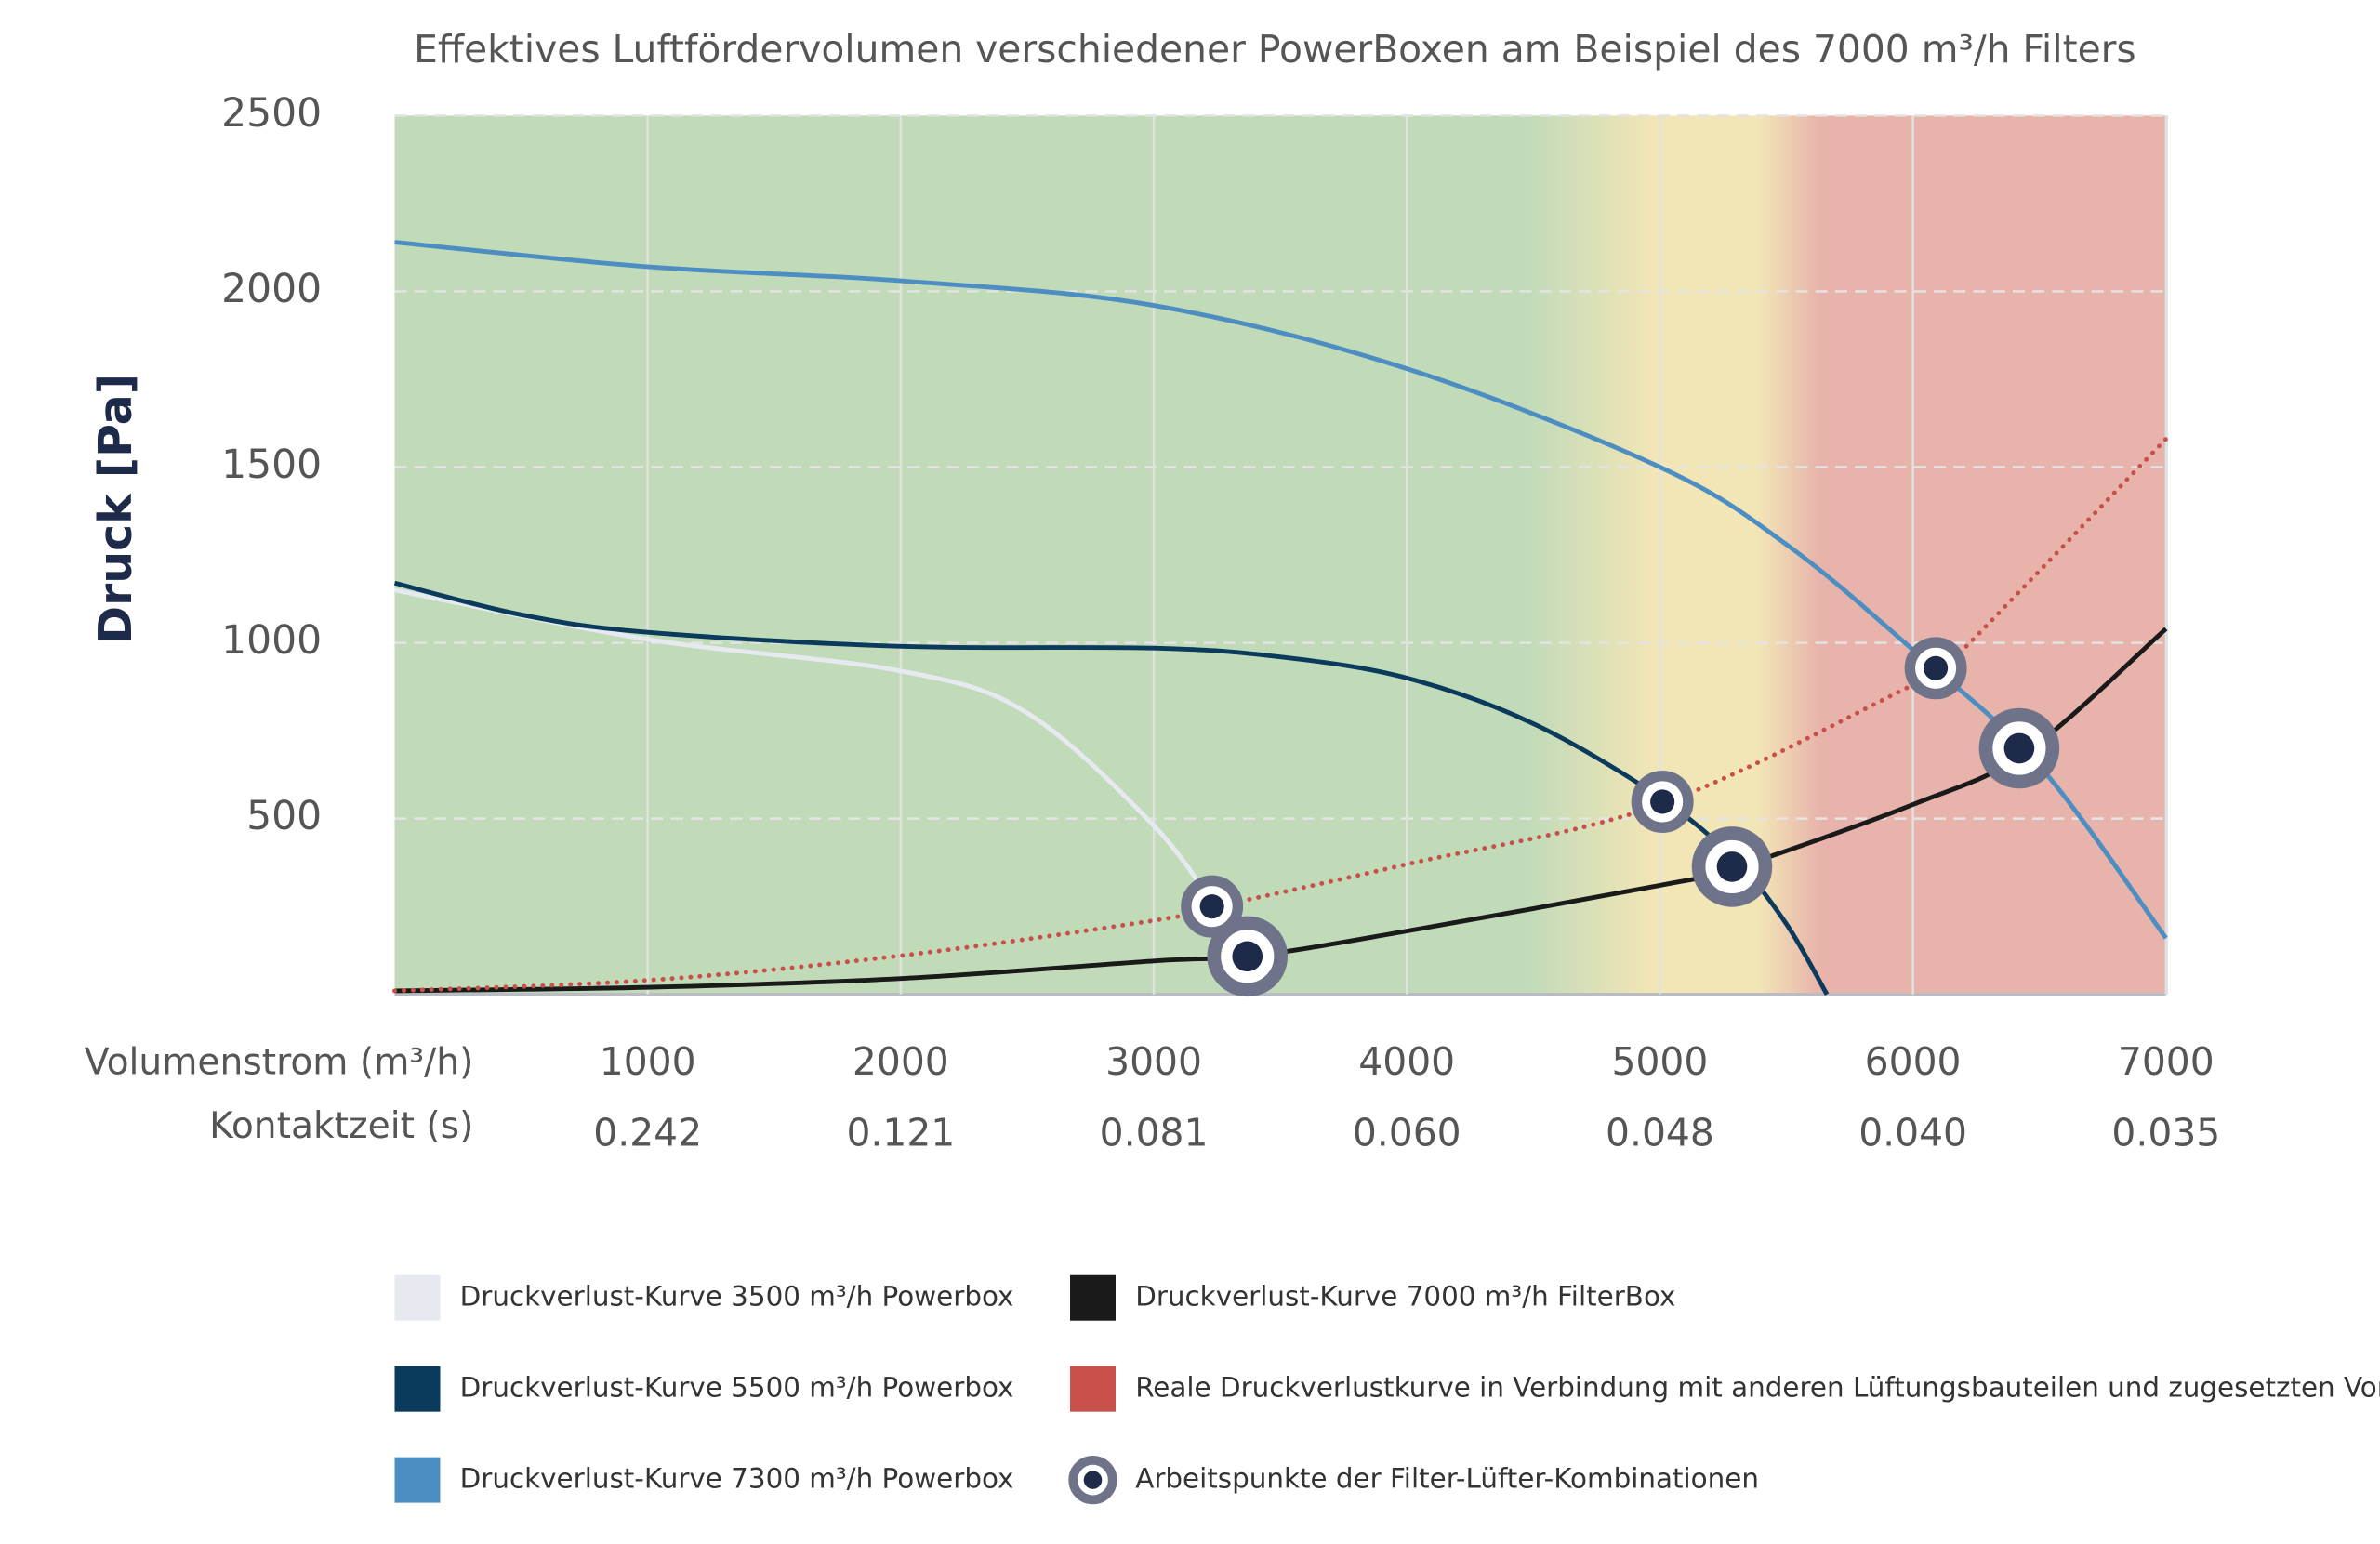 The width and height of the screenshot is (2380, 1544). What do you see at coordinates (648, 1061) in the screenshot?
I see `x-tick-label: 1000` at bounding box center [648, 1061].